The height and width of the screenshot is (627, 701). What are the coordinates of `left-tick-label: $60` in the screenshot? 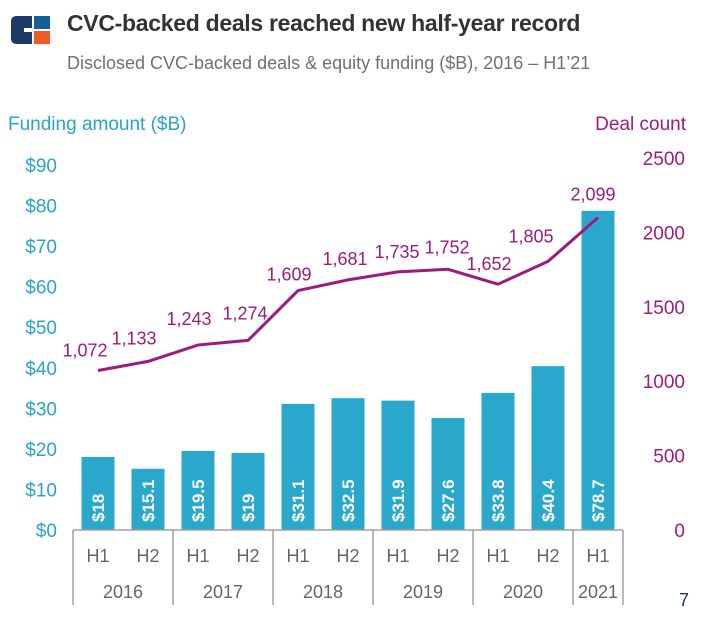 It's located at (41, 288).